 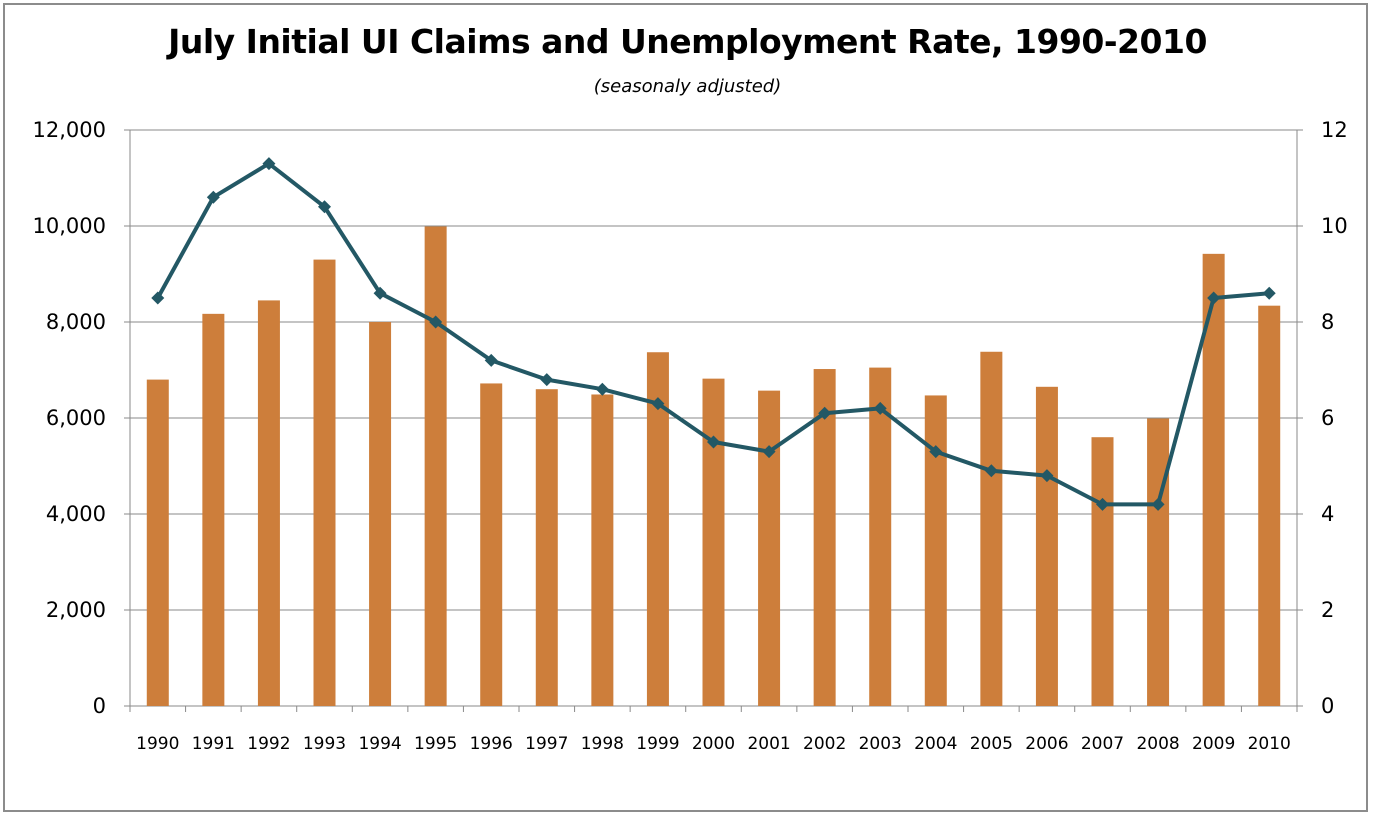 What do you see at coordinates (213, 744) in the screenshot?
I see `x-tick-label: 1991` at bounding box center [213, 744].